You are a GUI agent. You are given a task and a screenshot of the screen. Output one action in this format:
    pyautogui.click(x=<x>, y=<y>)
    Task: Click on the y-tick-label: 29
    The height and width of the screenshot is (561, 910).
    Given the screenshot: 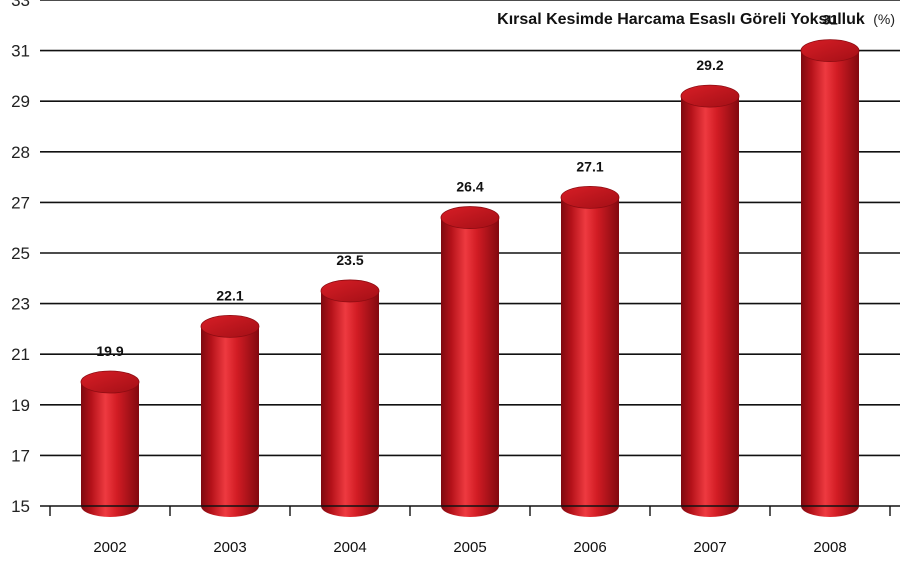 What is the action you would take?
    pyautogui.click(x=20, y=101)
    